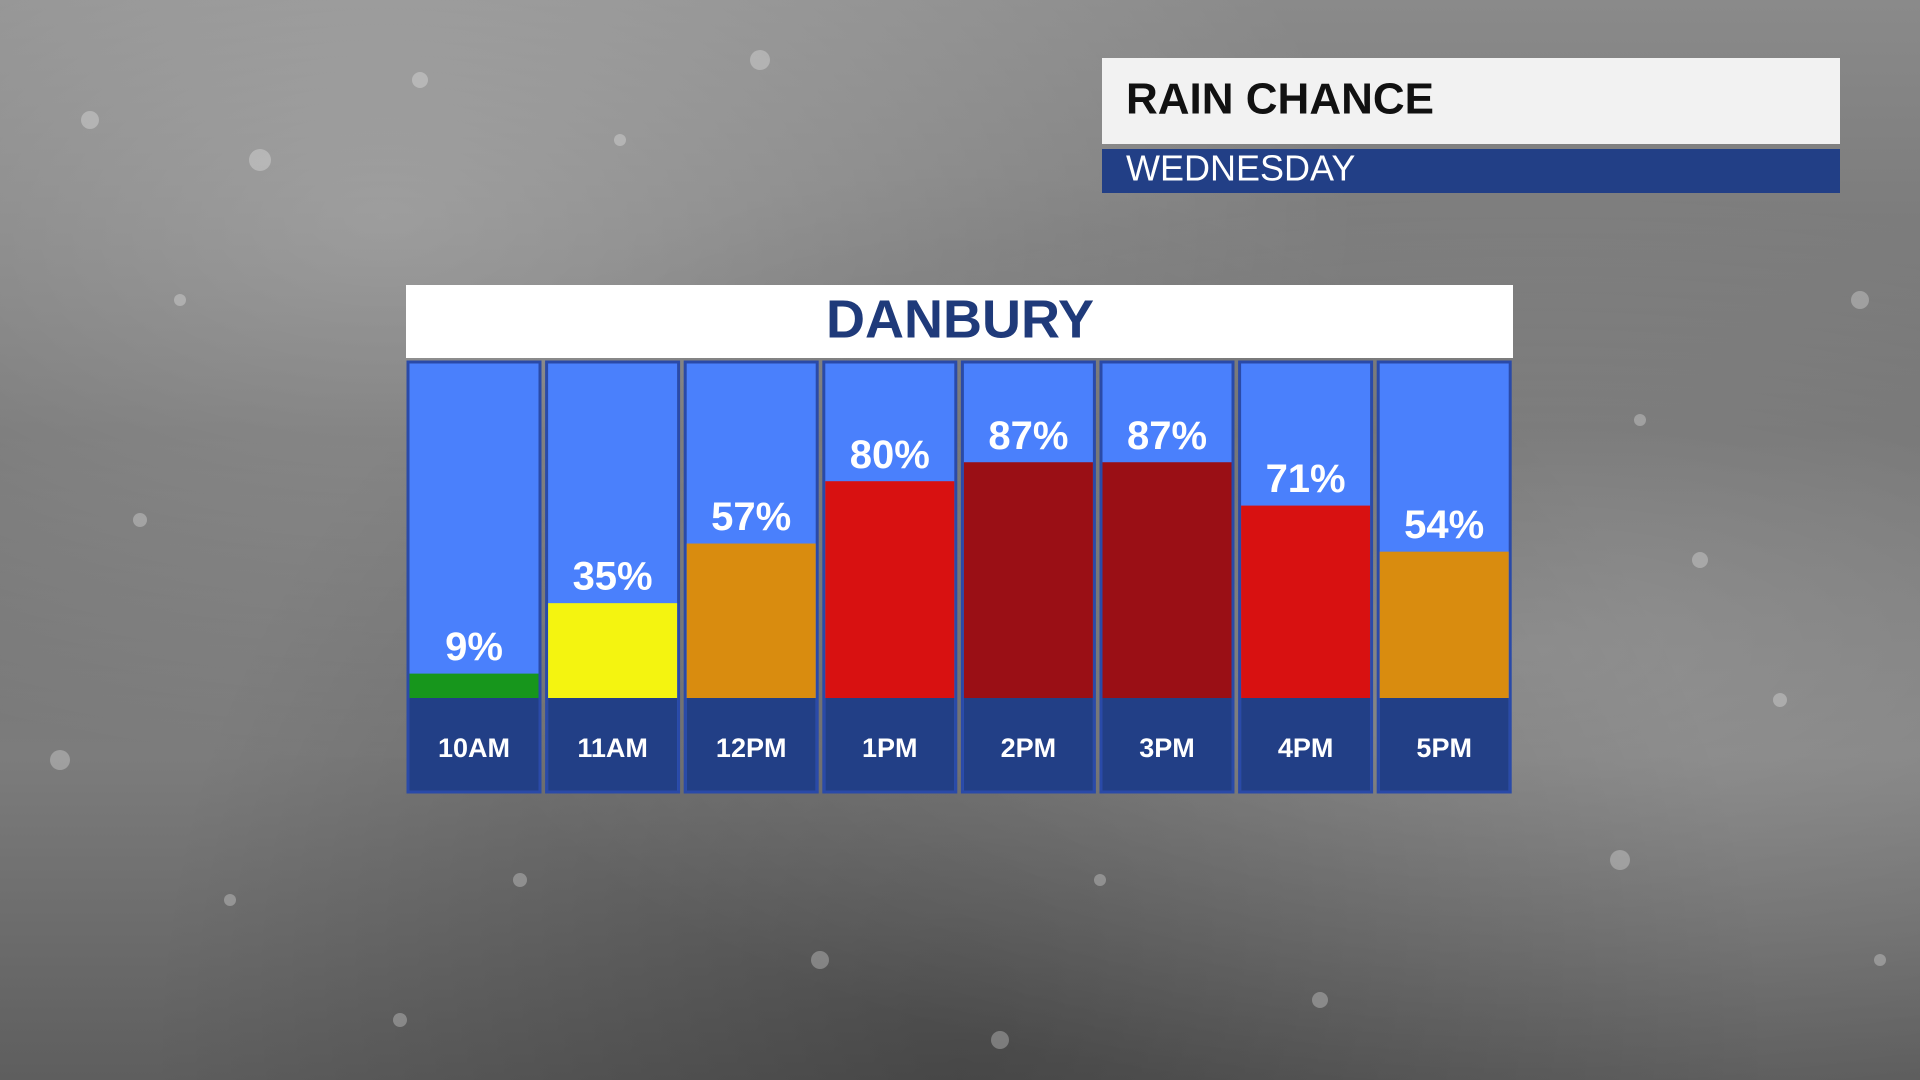 The width and height of the screenshot is (1920, 1080). I want to click on header-band, so click(1471, 171).